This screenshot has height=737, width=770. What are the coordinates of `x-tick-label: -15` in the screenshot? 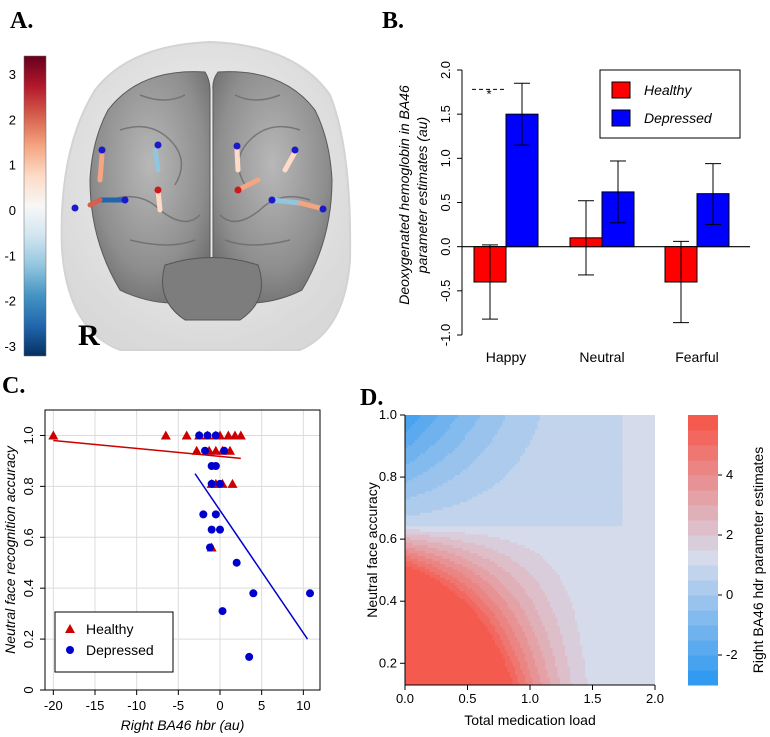 It's located at (95, 705).